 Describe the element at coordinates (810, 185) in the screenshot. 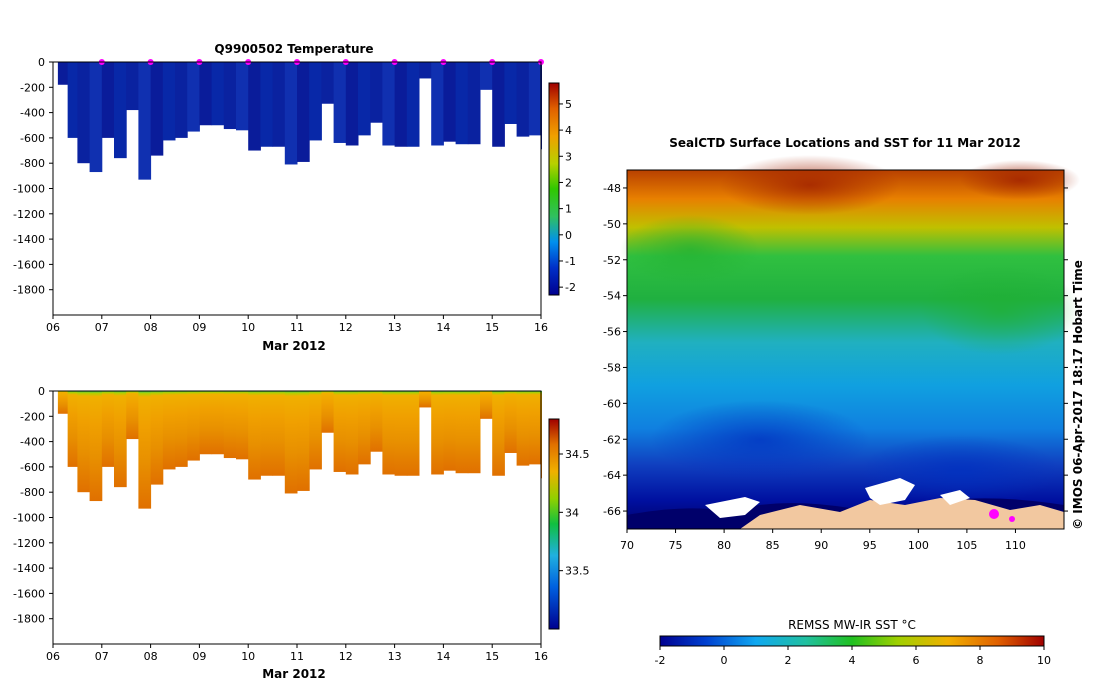

I see `warm-anomaly` at that location.